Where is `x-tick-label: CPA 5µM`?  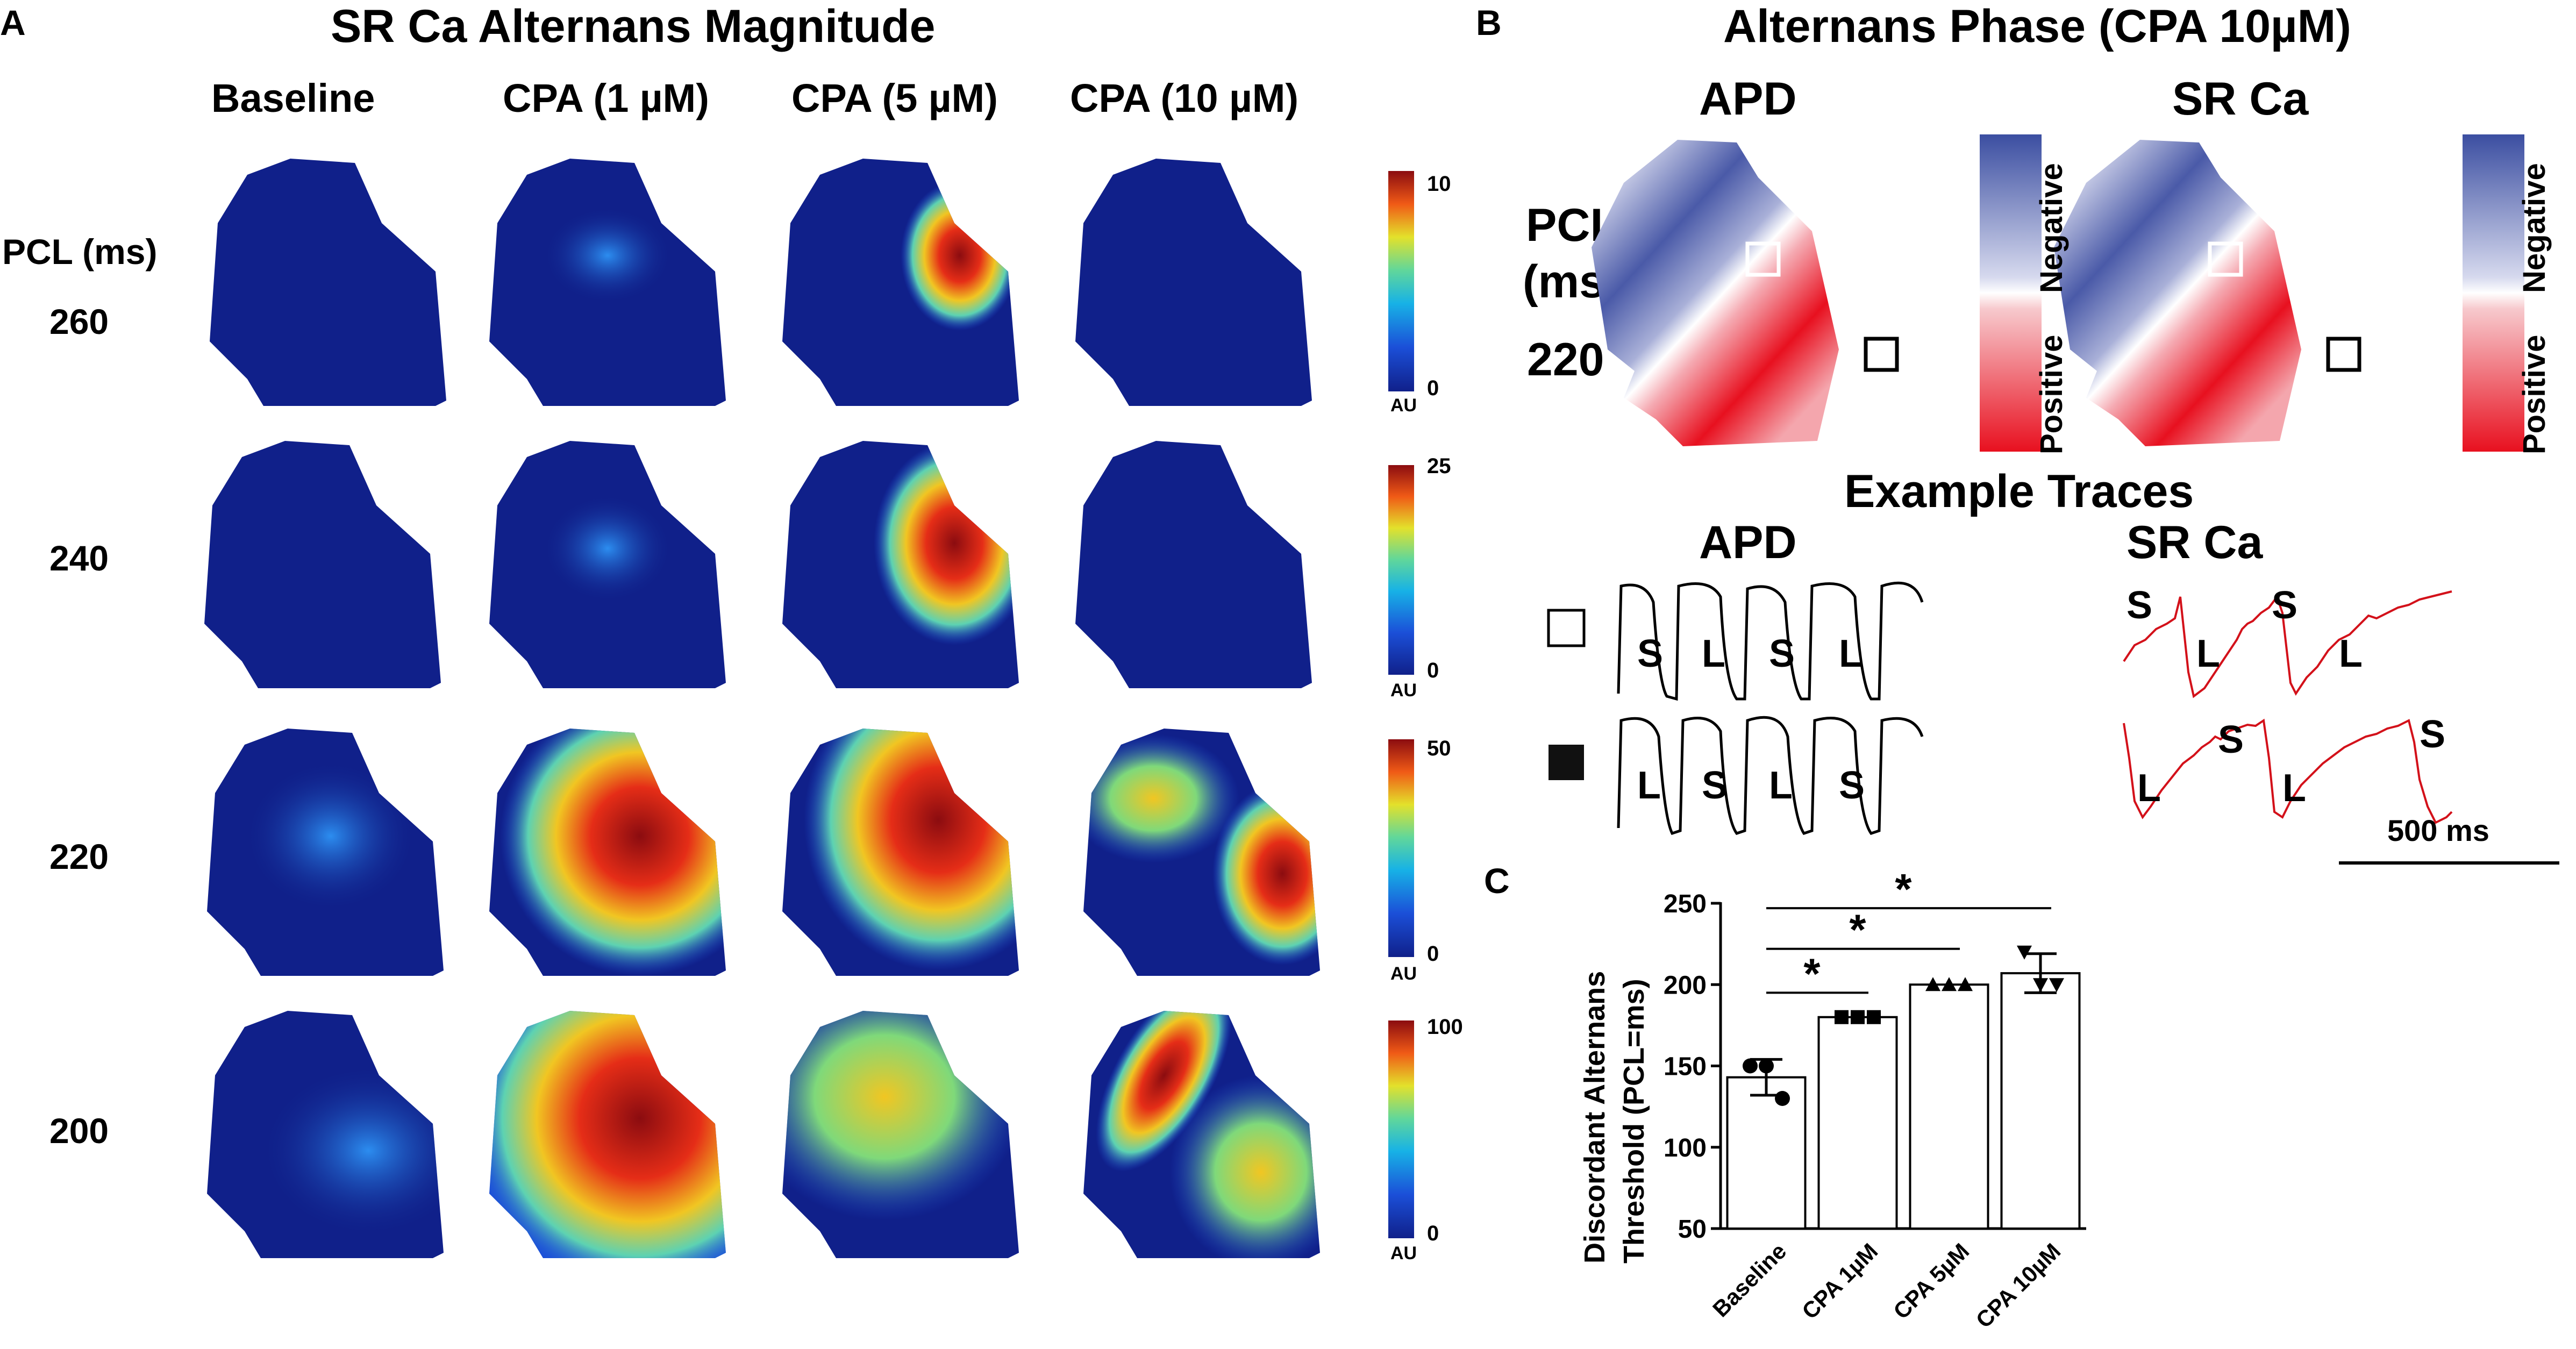
x-tick-label: CPA 5µM is located at coordinates (1931, 1281).